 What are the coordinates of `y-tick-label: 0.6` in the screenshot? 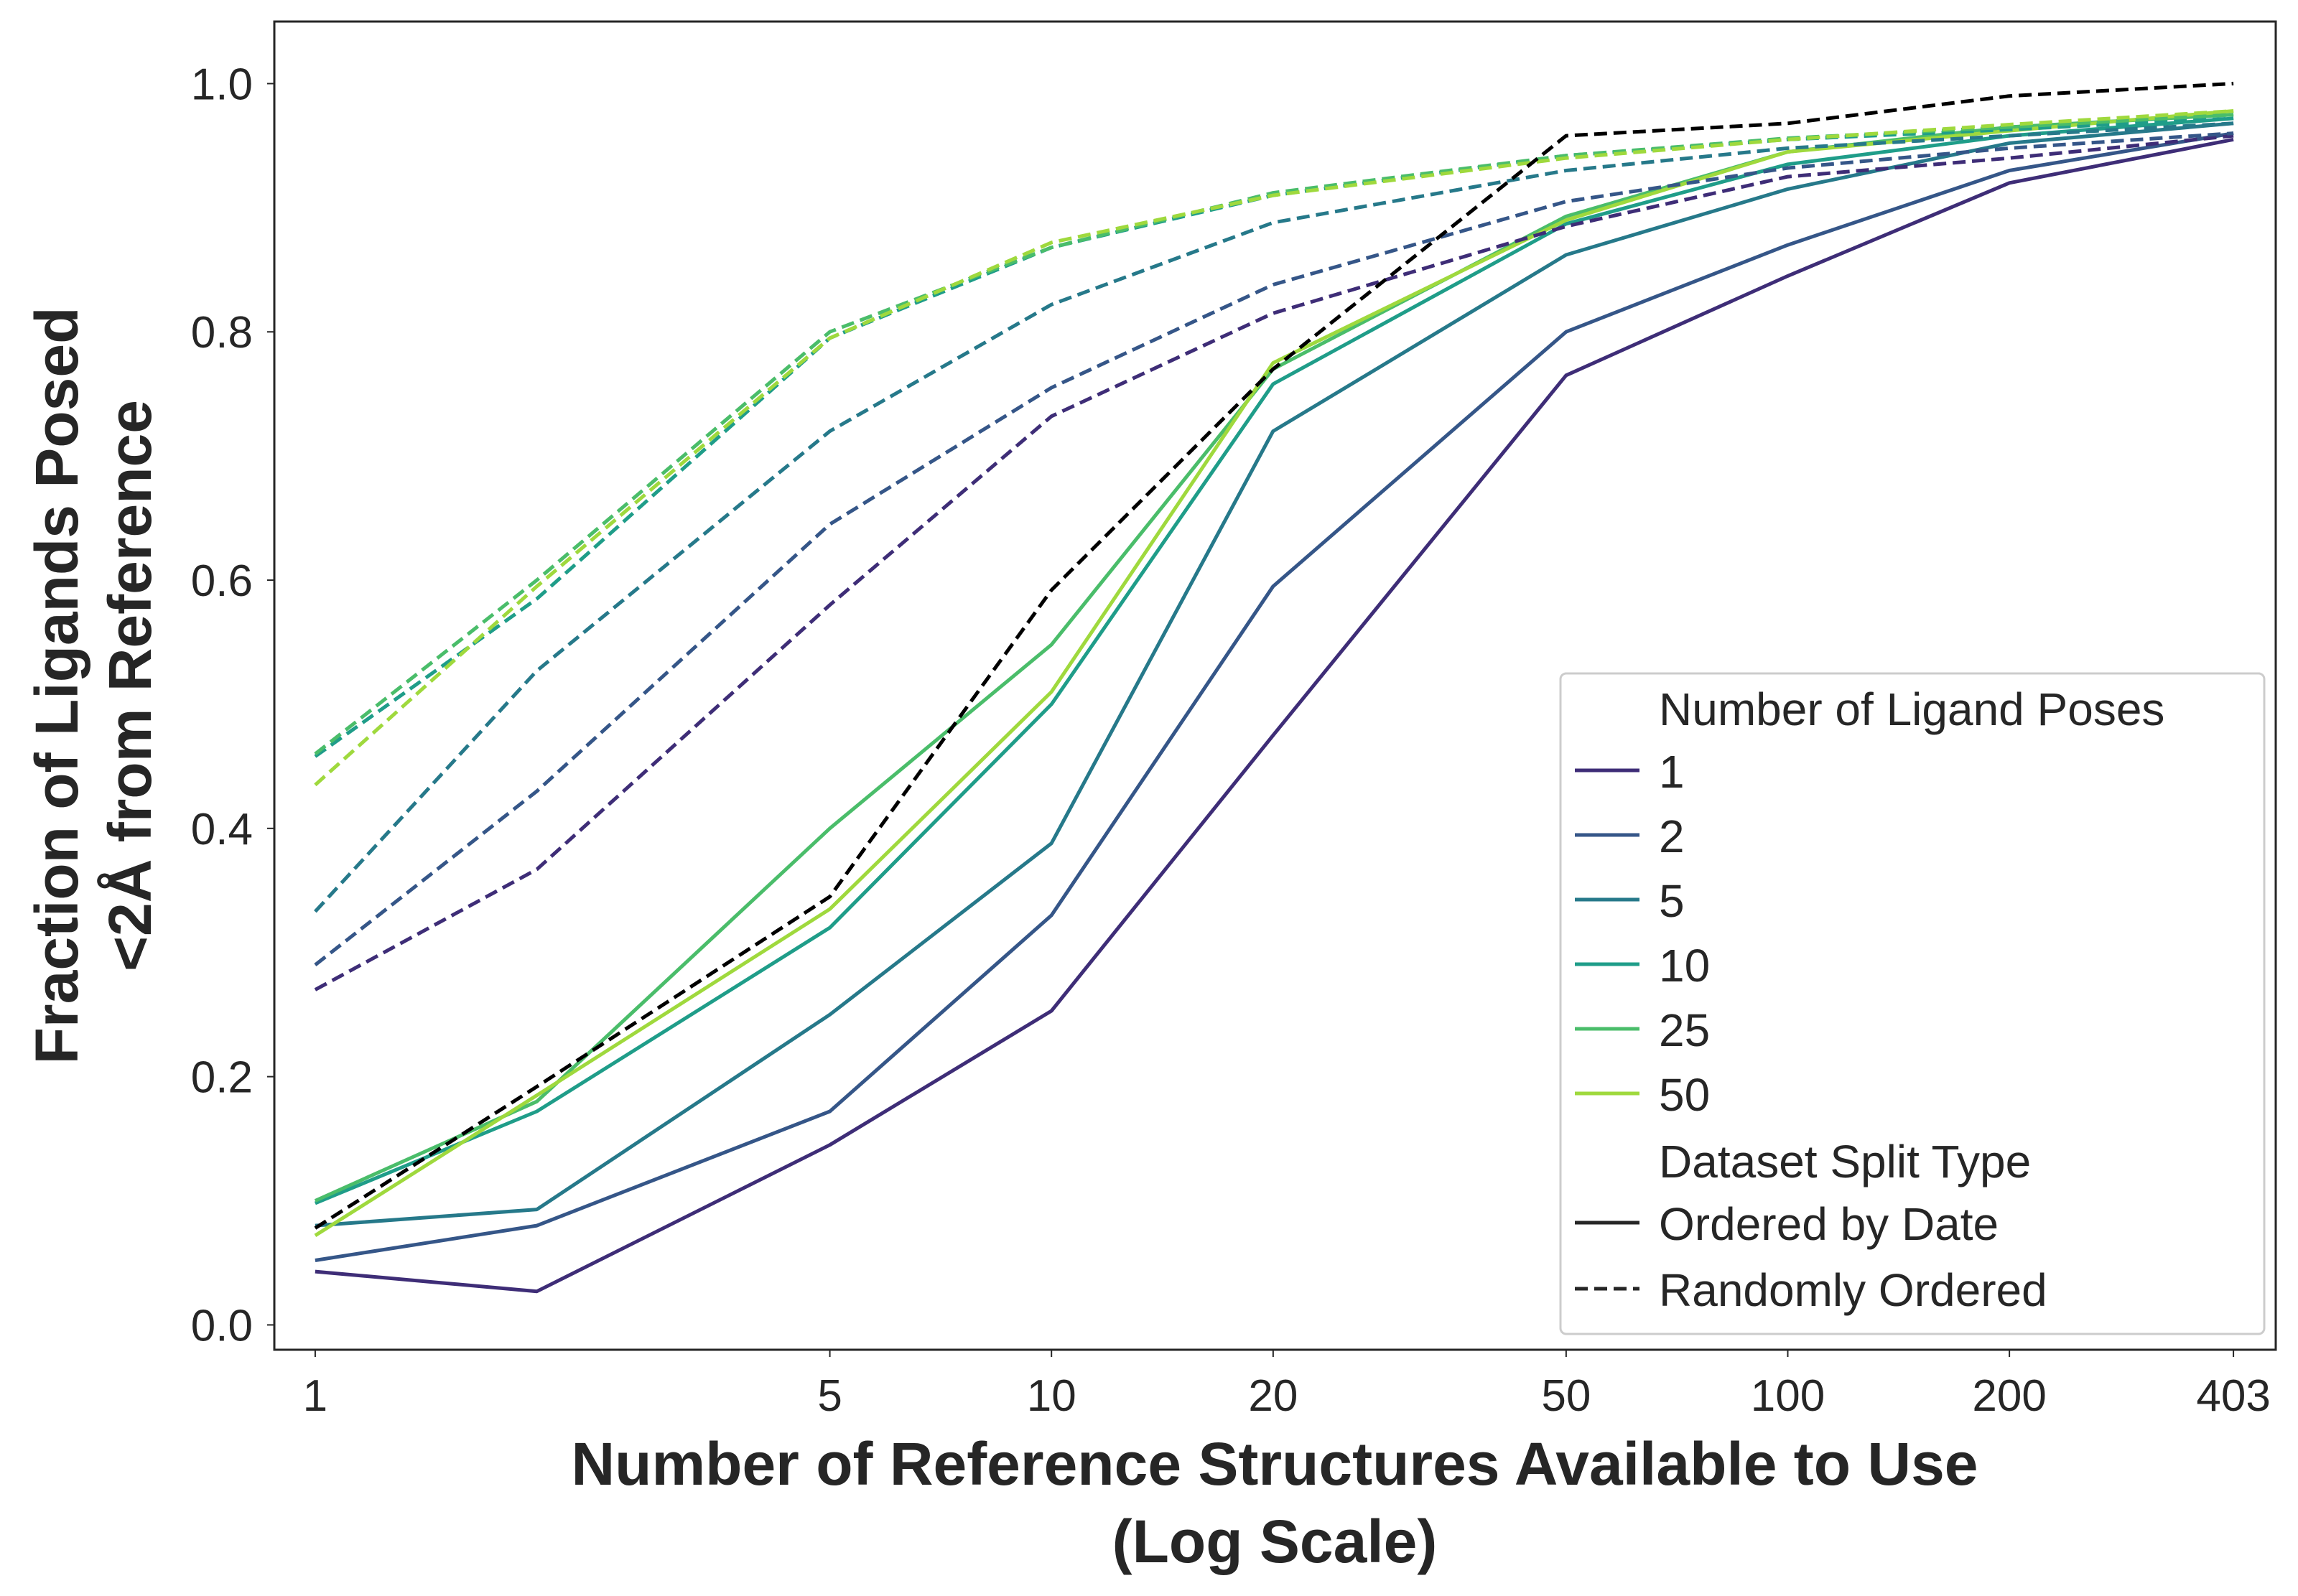 It's located at (222, 581).